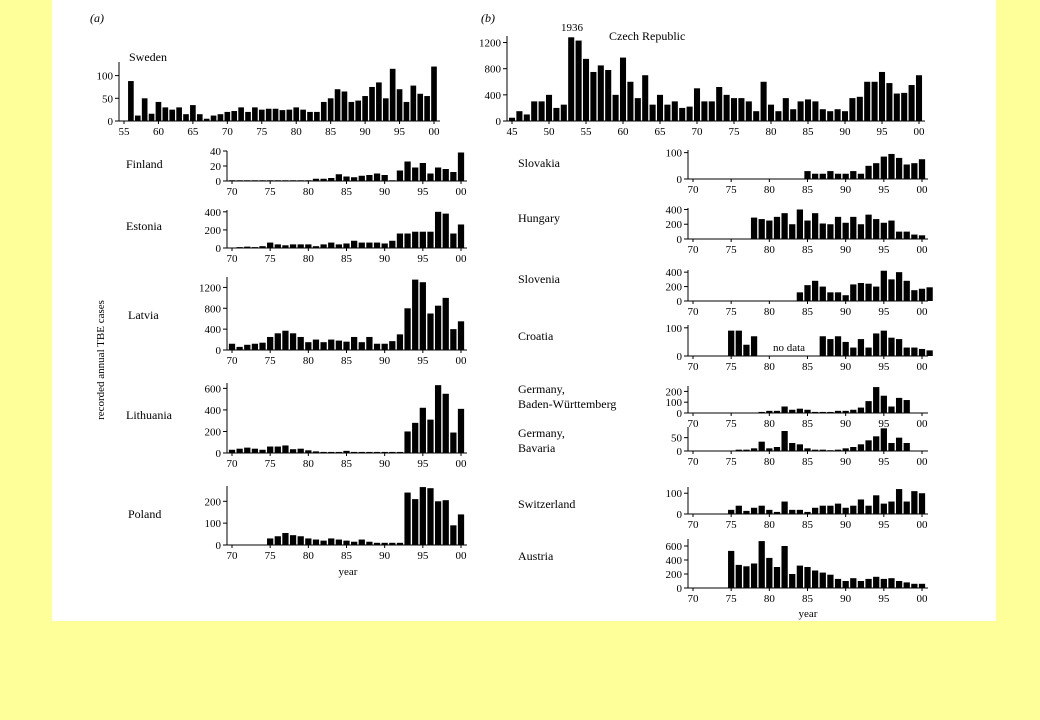  Describe the element at coordinates (323, 179) in the screenshot. I see `bar-finland-1982` at that location.